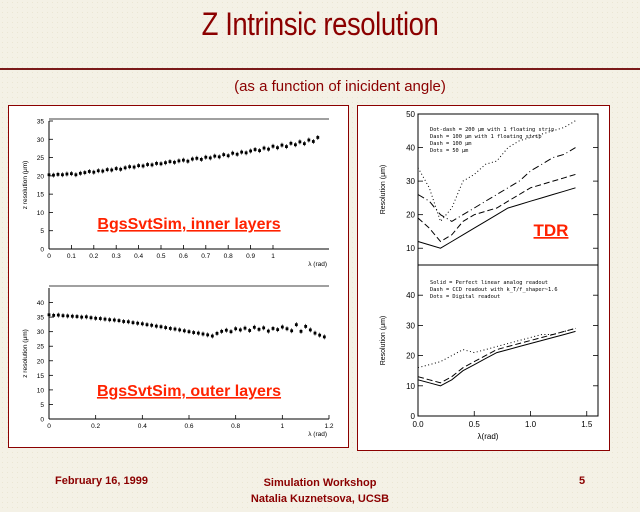 The image size is (640, 512). Describe the element at coordinates (25, 353) in the screenshot. I see `y-axis-label: z resolution (μm)` at that location.